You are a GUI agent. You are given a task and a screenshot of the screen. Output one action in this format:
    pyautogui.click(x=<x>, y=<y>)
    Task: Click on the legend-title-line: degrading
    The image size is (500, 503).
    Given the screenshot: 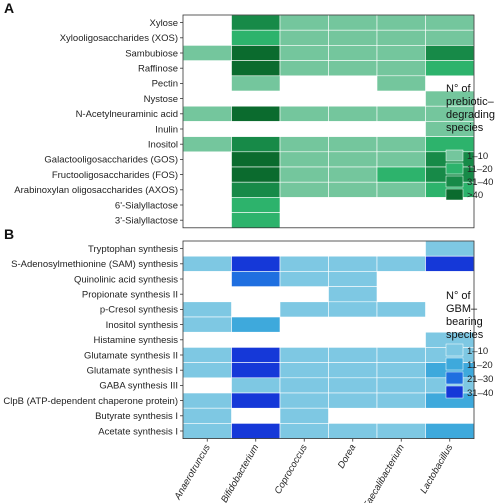 What is the action you would take?
    pyautogui.click(x=470, y=115)
    